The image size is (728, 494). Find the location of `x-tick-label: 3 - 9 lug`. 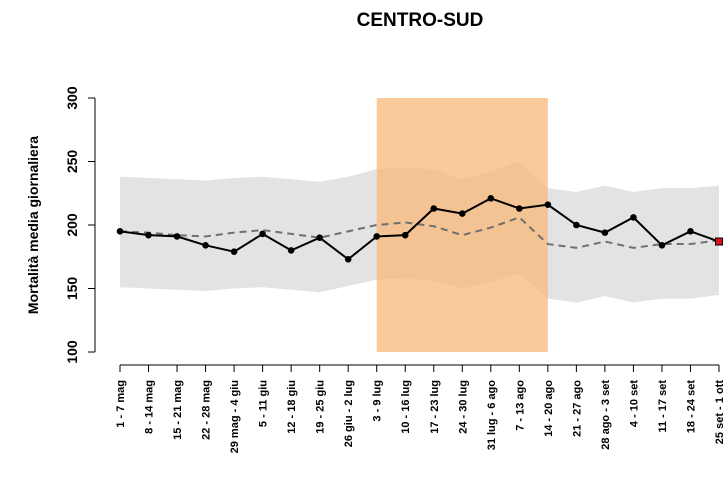

x-tick-label: 3 - 9 lug is located at coordinates (378, 401).